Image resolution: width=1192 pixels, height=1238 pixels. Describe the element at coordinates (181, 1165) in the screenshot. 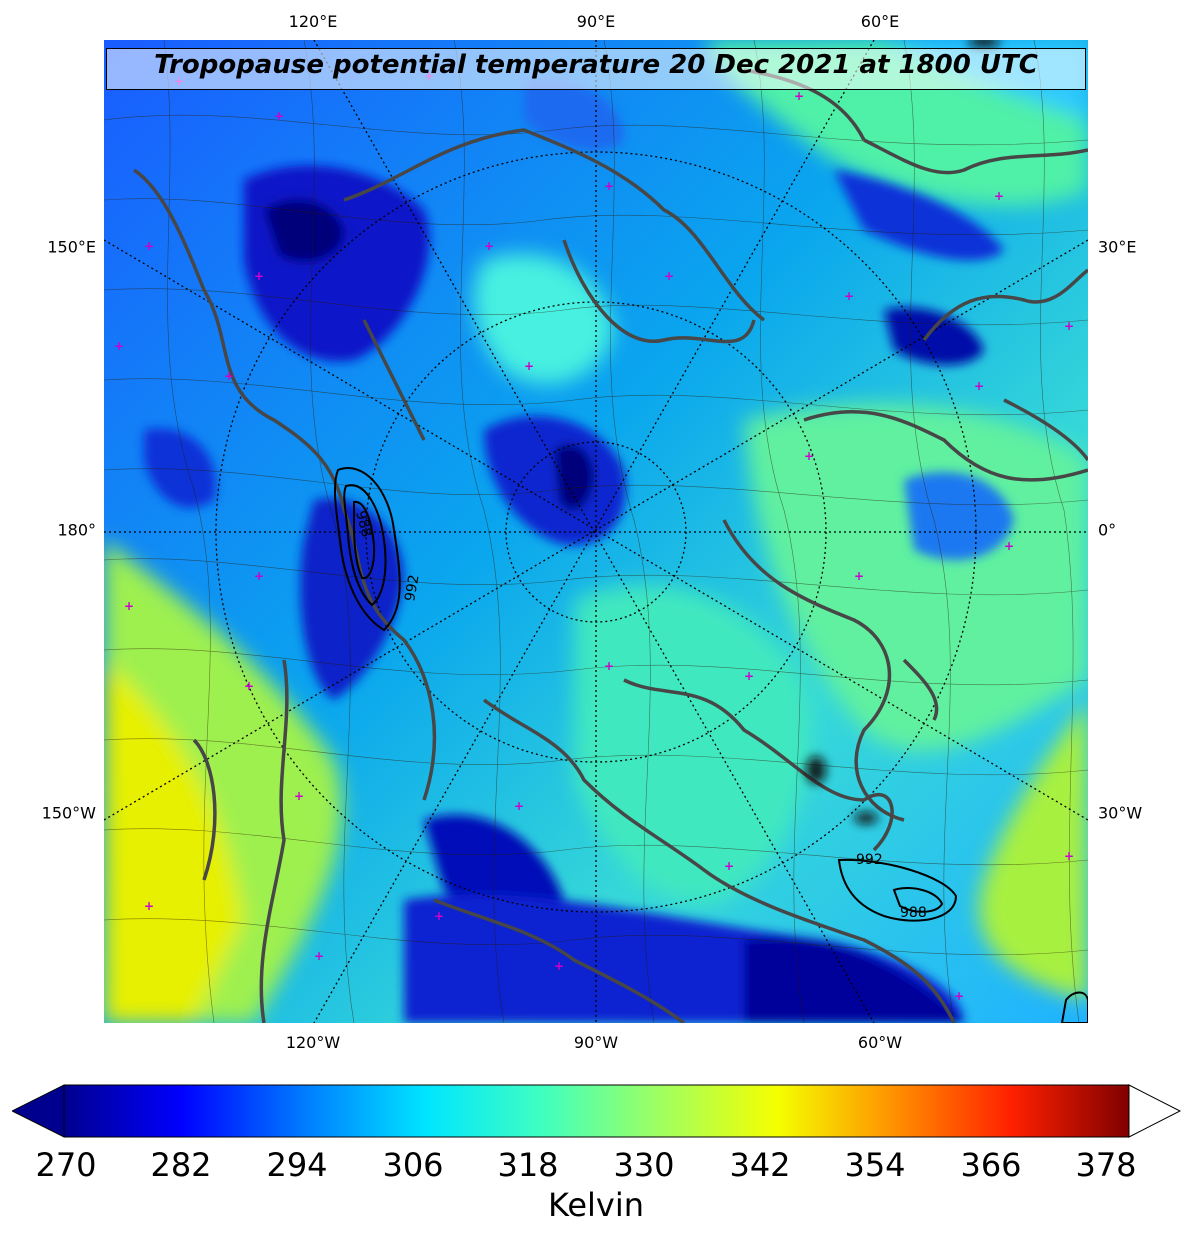

I see `colorbar-tick: 282` at that location.